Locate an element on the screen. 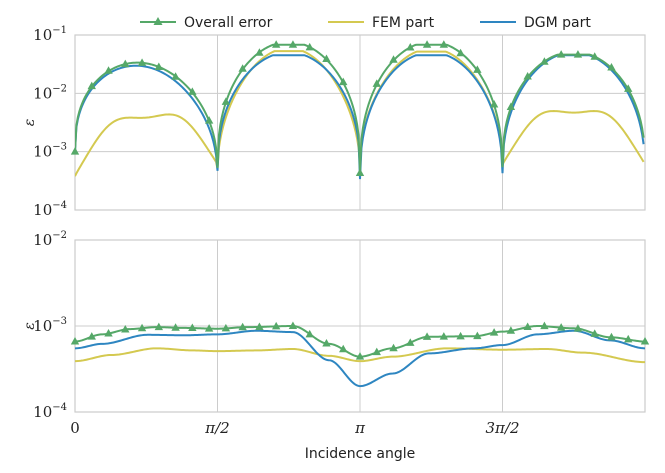 The image size is (665, 473). legend-label: DGM part is located at coordinates (557, 23).